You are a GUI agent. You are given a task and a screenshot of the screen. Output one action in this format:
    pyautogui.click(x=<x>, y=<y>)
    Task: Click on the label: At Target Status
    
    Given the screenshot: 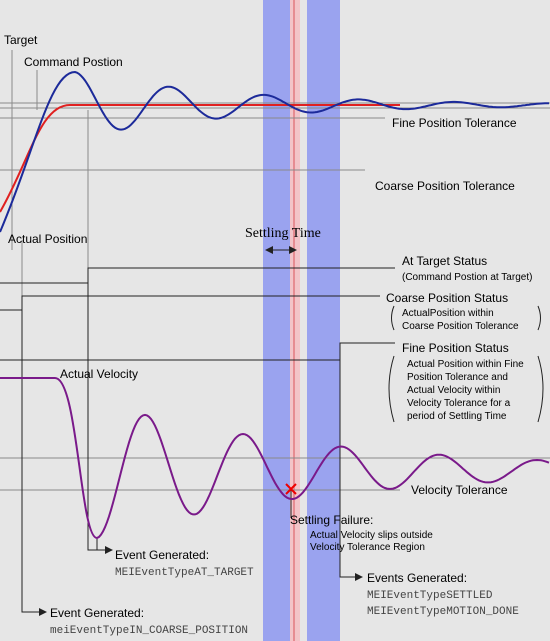 What is the action you would take?
    pyautogui.click(x=444, y=261)
    